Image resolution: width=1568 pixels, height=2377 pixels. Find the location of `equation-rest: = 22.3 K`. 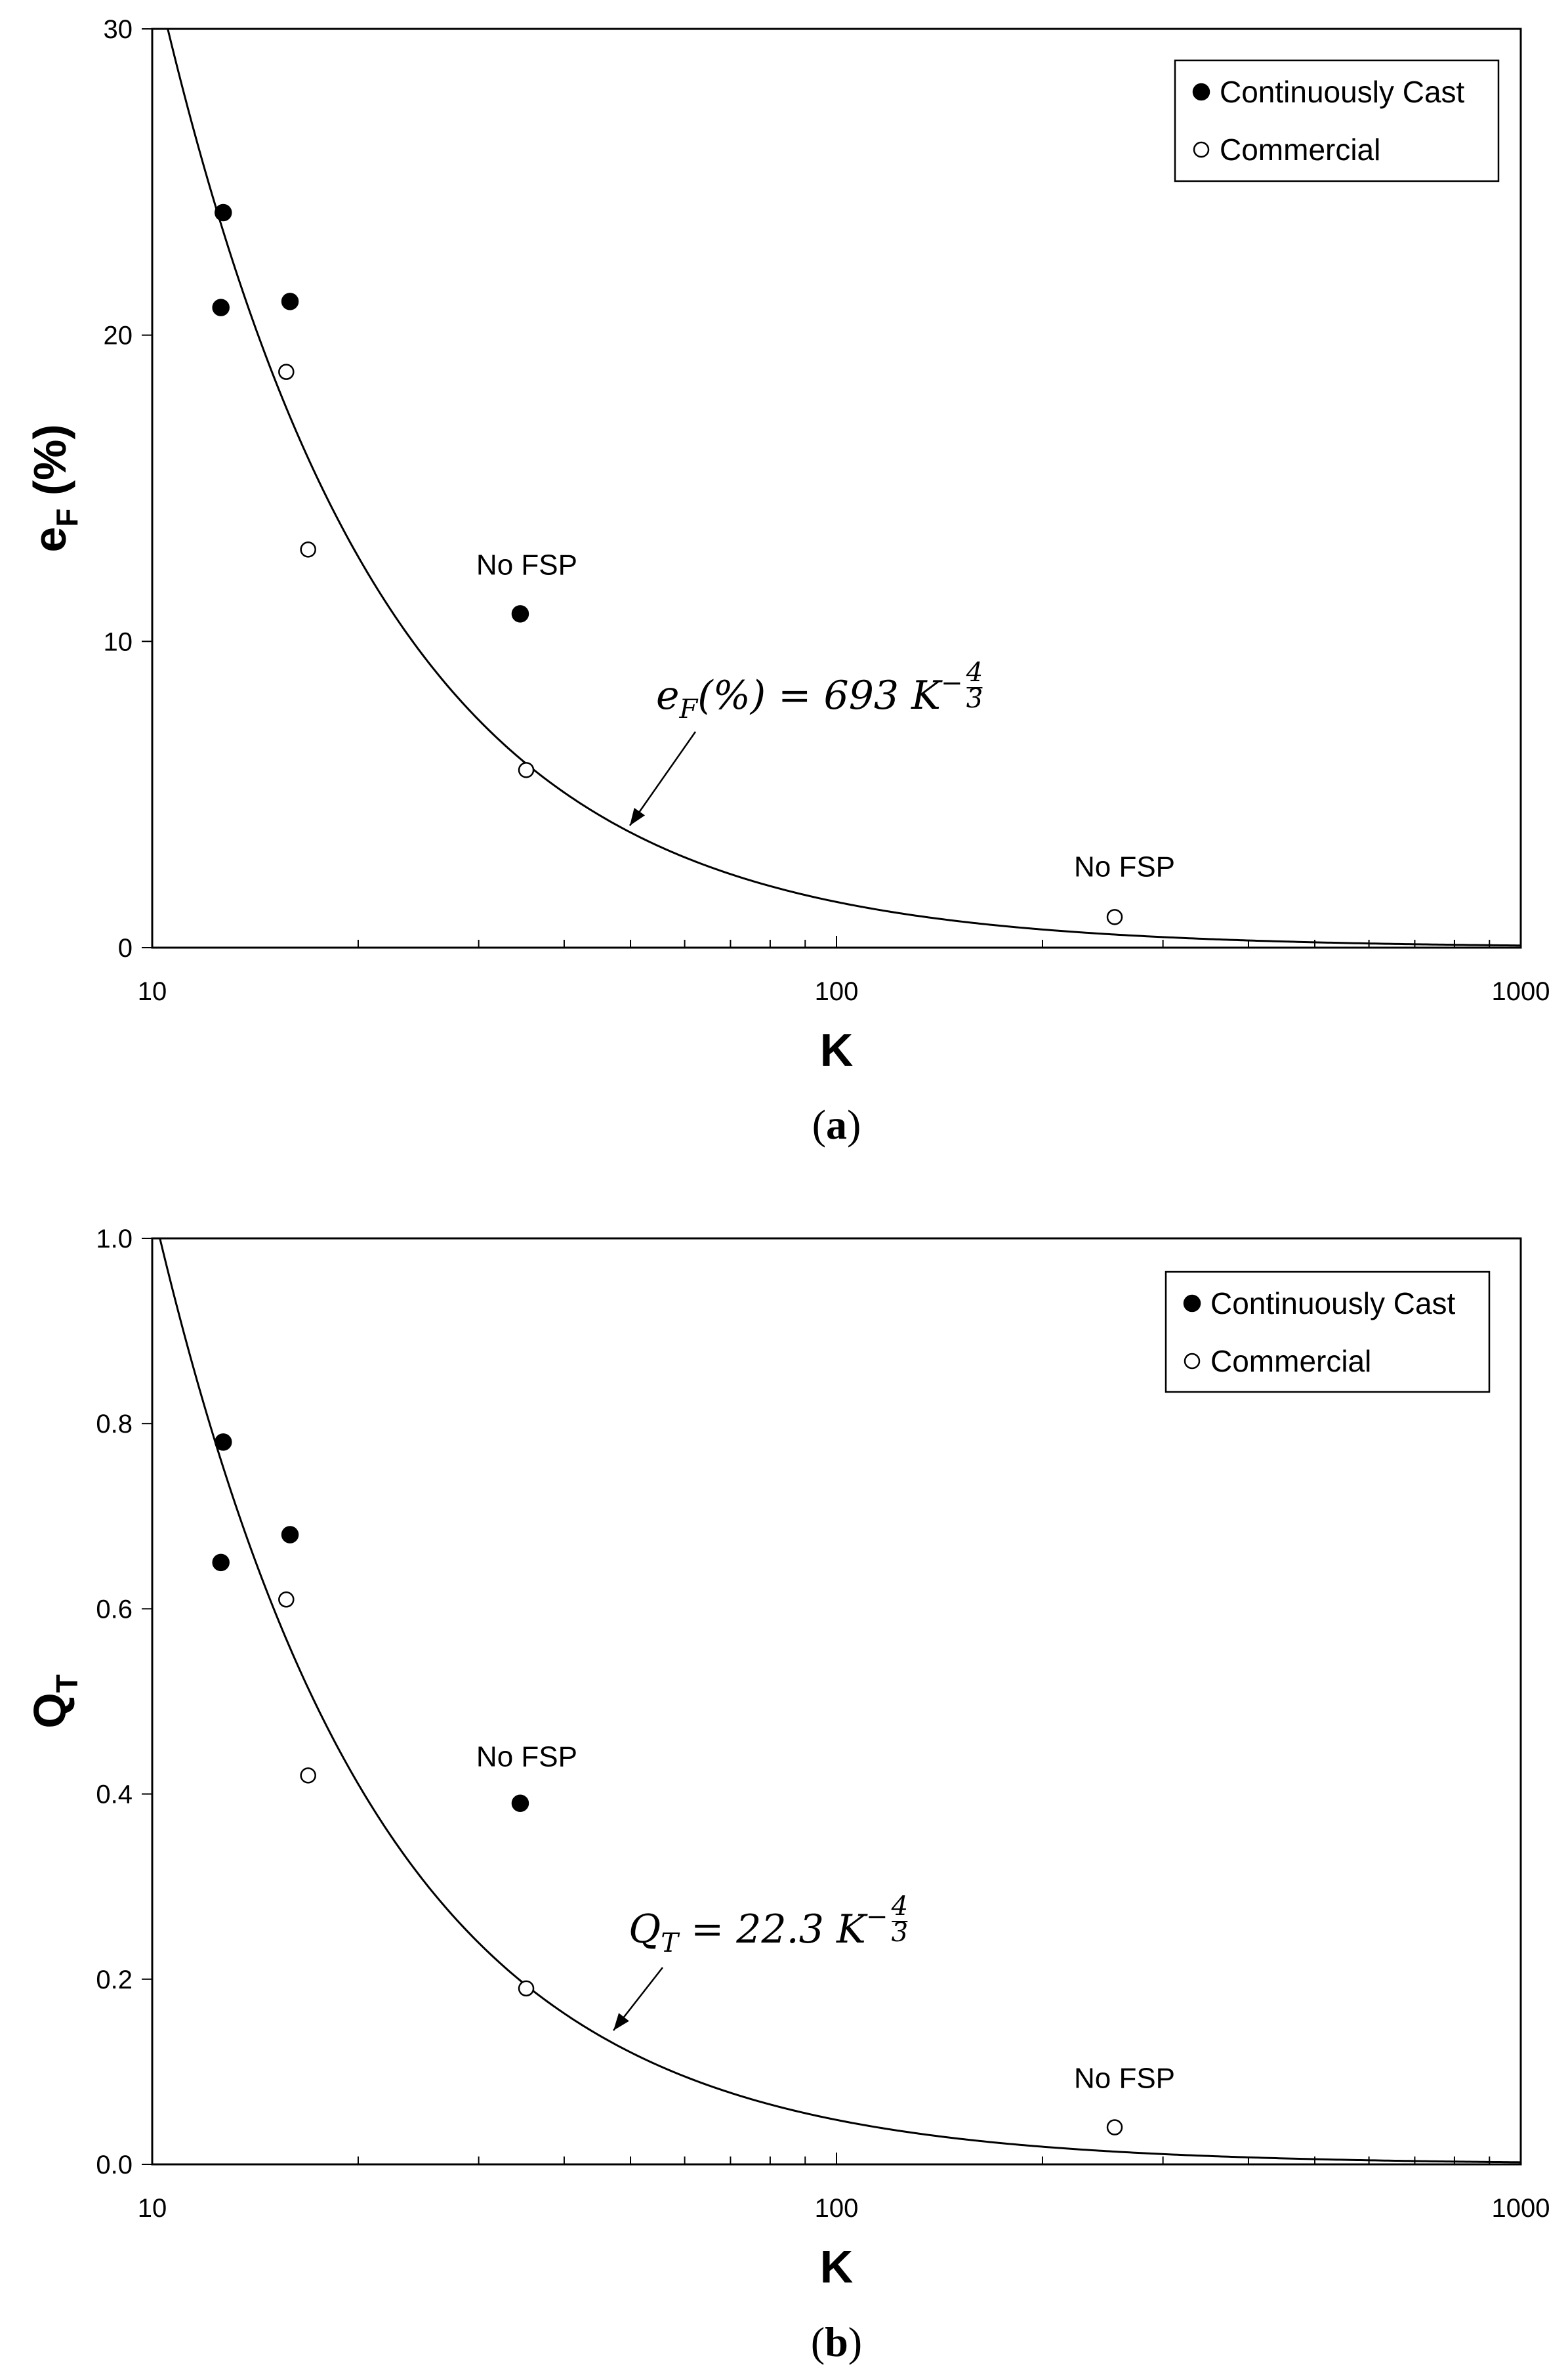

equation-rest: = 22.3 K is located at coordinates (773, 1929).